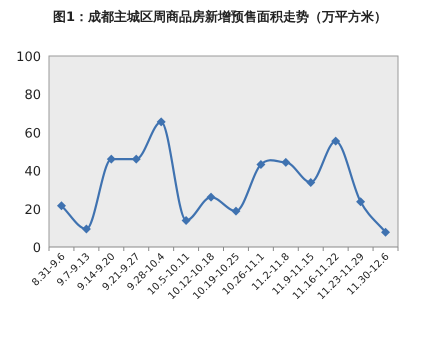 Image resolution: width=441 pixels, height=355 pixels. I want to click on y-tick-label: 40, so click(32, 172).